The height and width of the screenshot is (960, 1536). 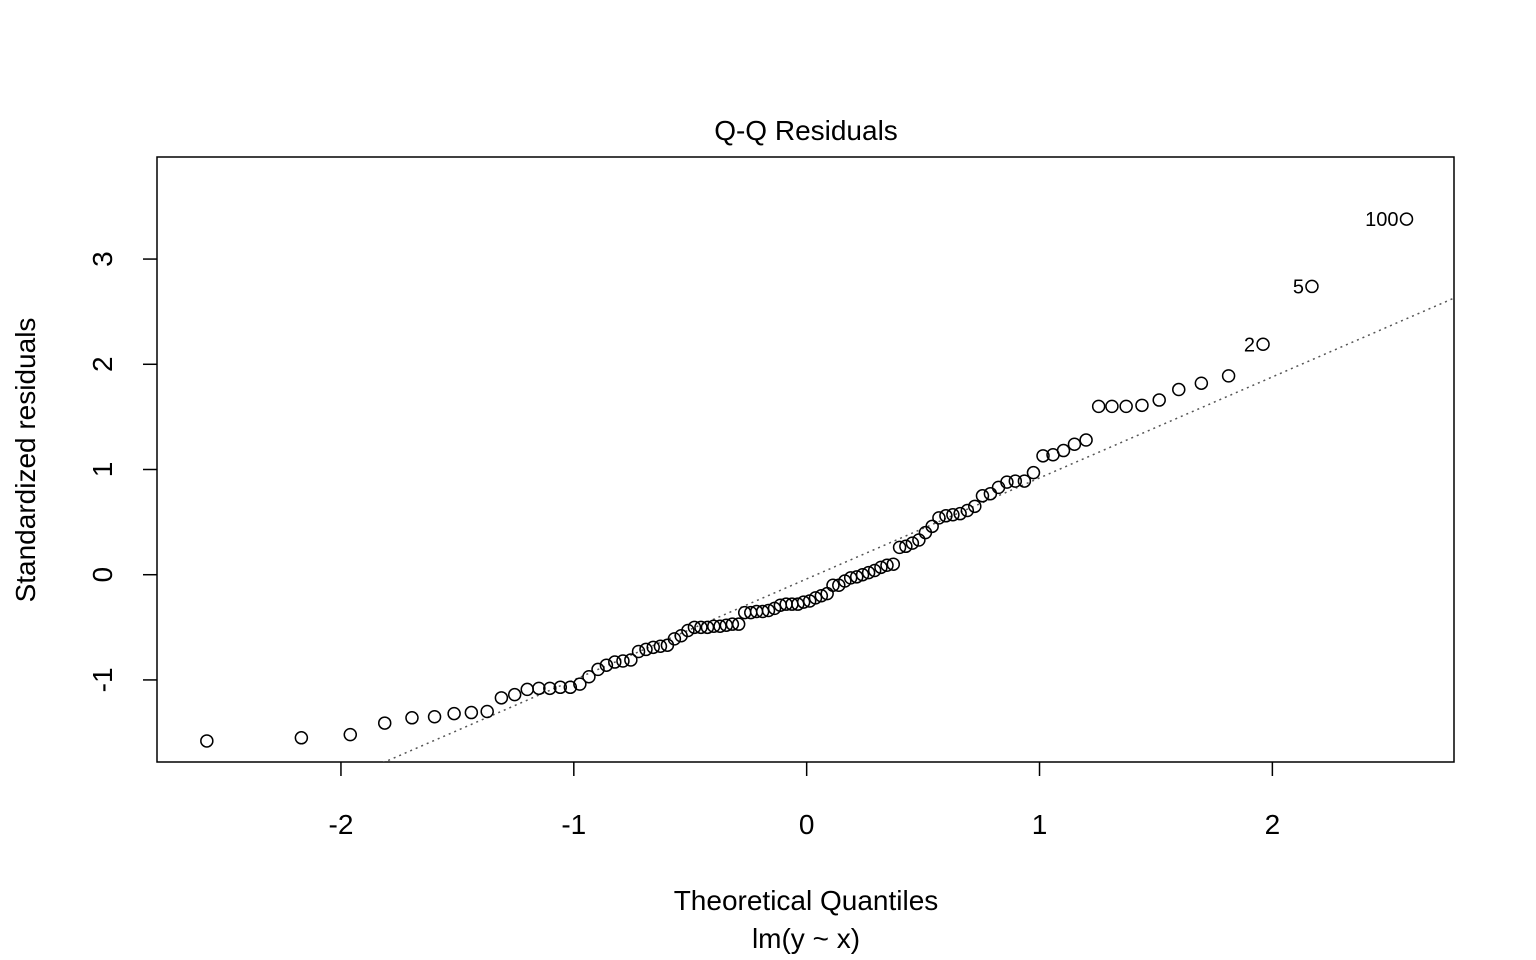 What do you see at coordinates (807, 824) in the screenshot?
I see `x-tick-label: 0` at bounding box center [807, 824].